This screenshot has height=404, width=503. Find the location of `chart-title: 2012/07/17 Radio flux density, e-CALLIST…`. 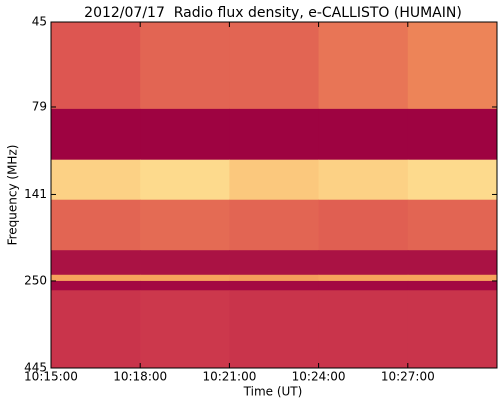

chart-title: 2012/07/17 Radio flux density, e-CALLIST… is located at coordinates (273, 13).